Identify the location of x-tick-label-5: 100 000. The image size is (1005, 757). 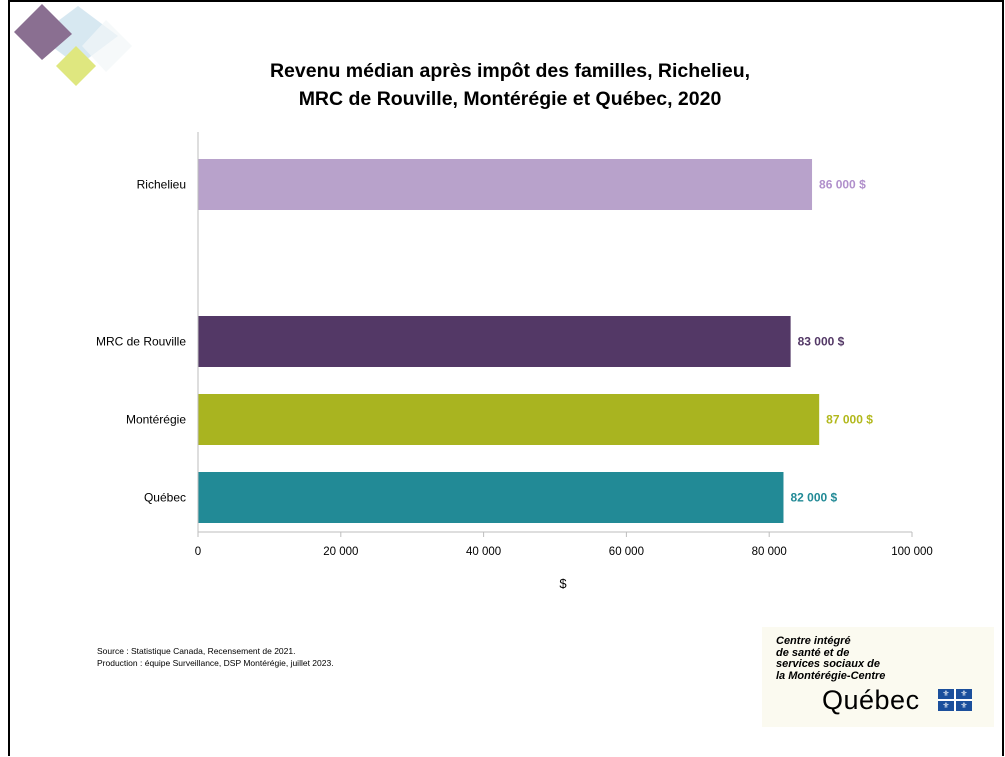
(912, 552).